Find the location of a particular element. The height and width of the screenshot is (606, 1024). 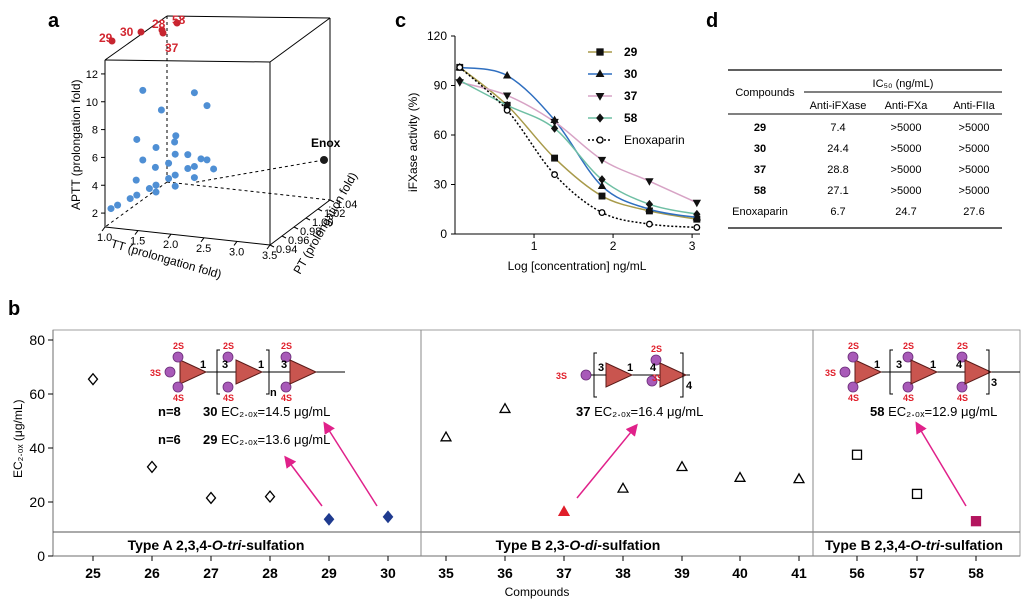

x-tick-label: 58 is located at coordinates (976, 573).